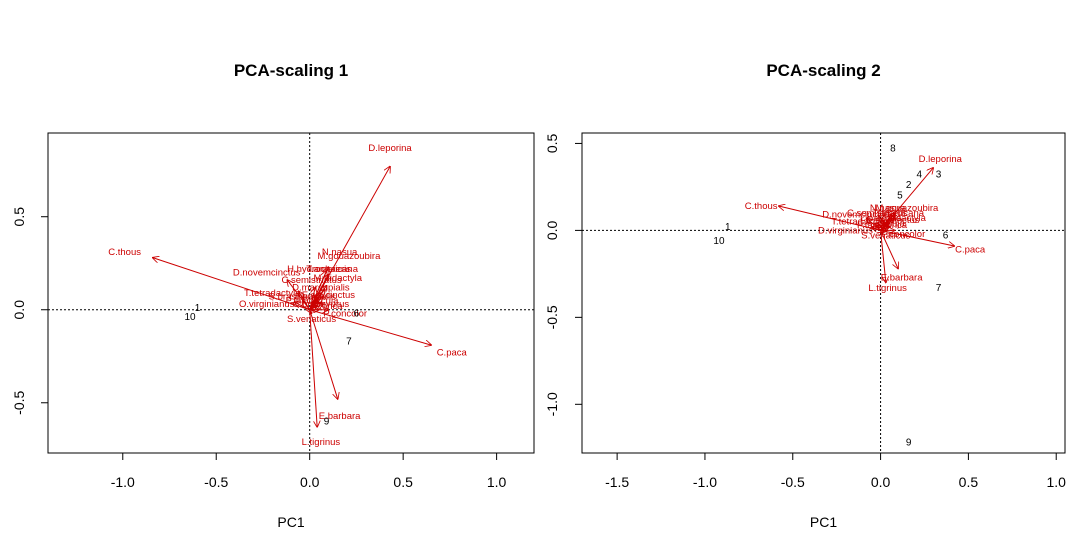 Image resolution: width=1069 pixels, height=555 pixels. Describe the element at coordinates (321, 287) in the screenshot. I see `species-label: D.marsupialis` at that location.